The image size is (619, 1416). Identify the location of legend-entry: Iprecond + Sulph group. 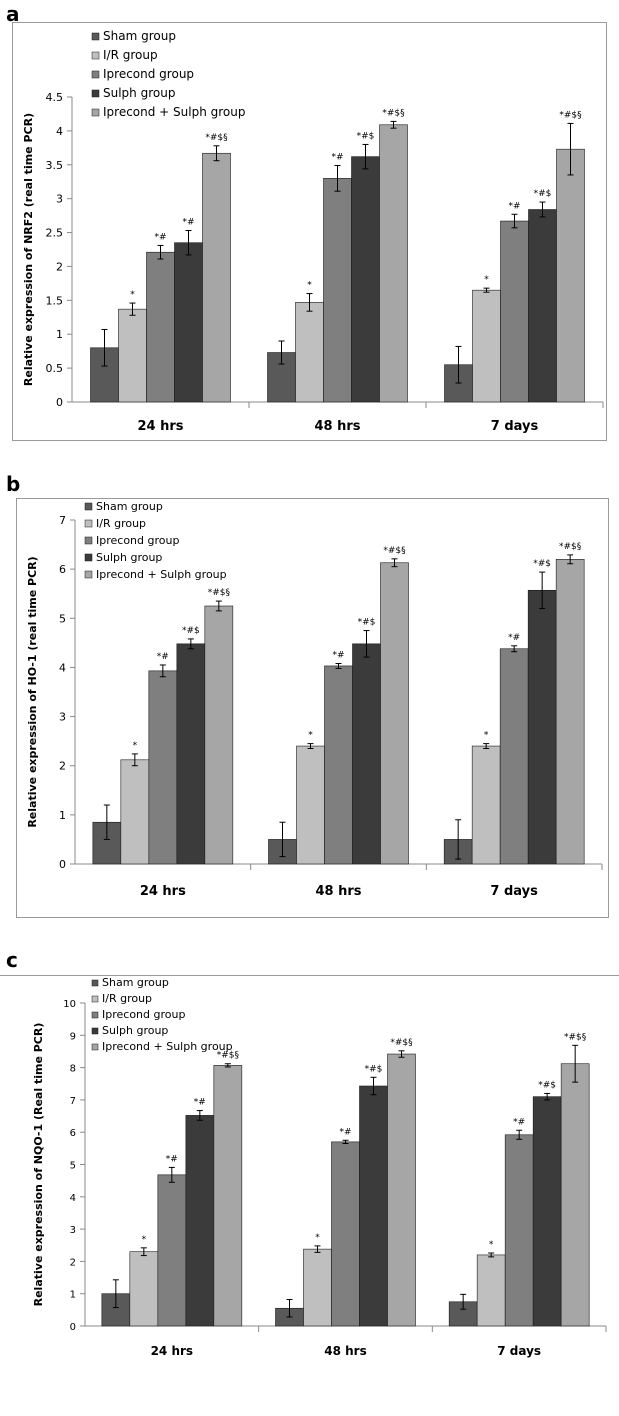
(174, 112).